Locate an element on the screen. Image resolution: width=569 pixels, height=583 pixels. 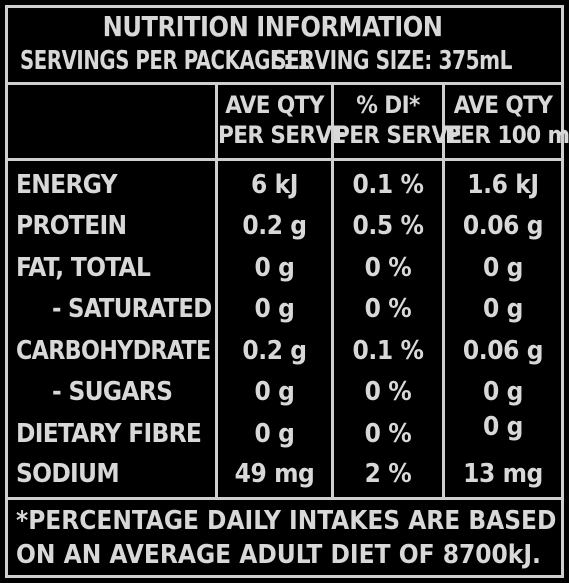
footnote-line-2: ON AN AVERAGE ADULT DIET OF 8700kJ. is located at coordinates (278, 555).